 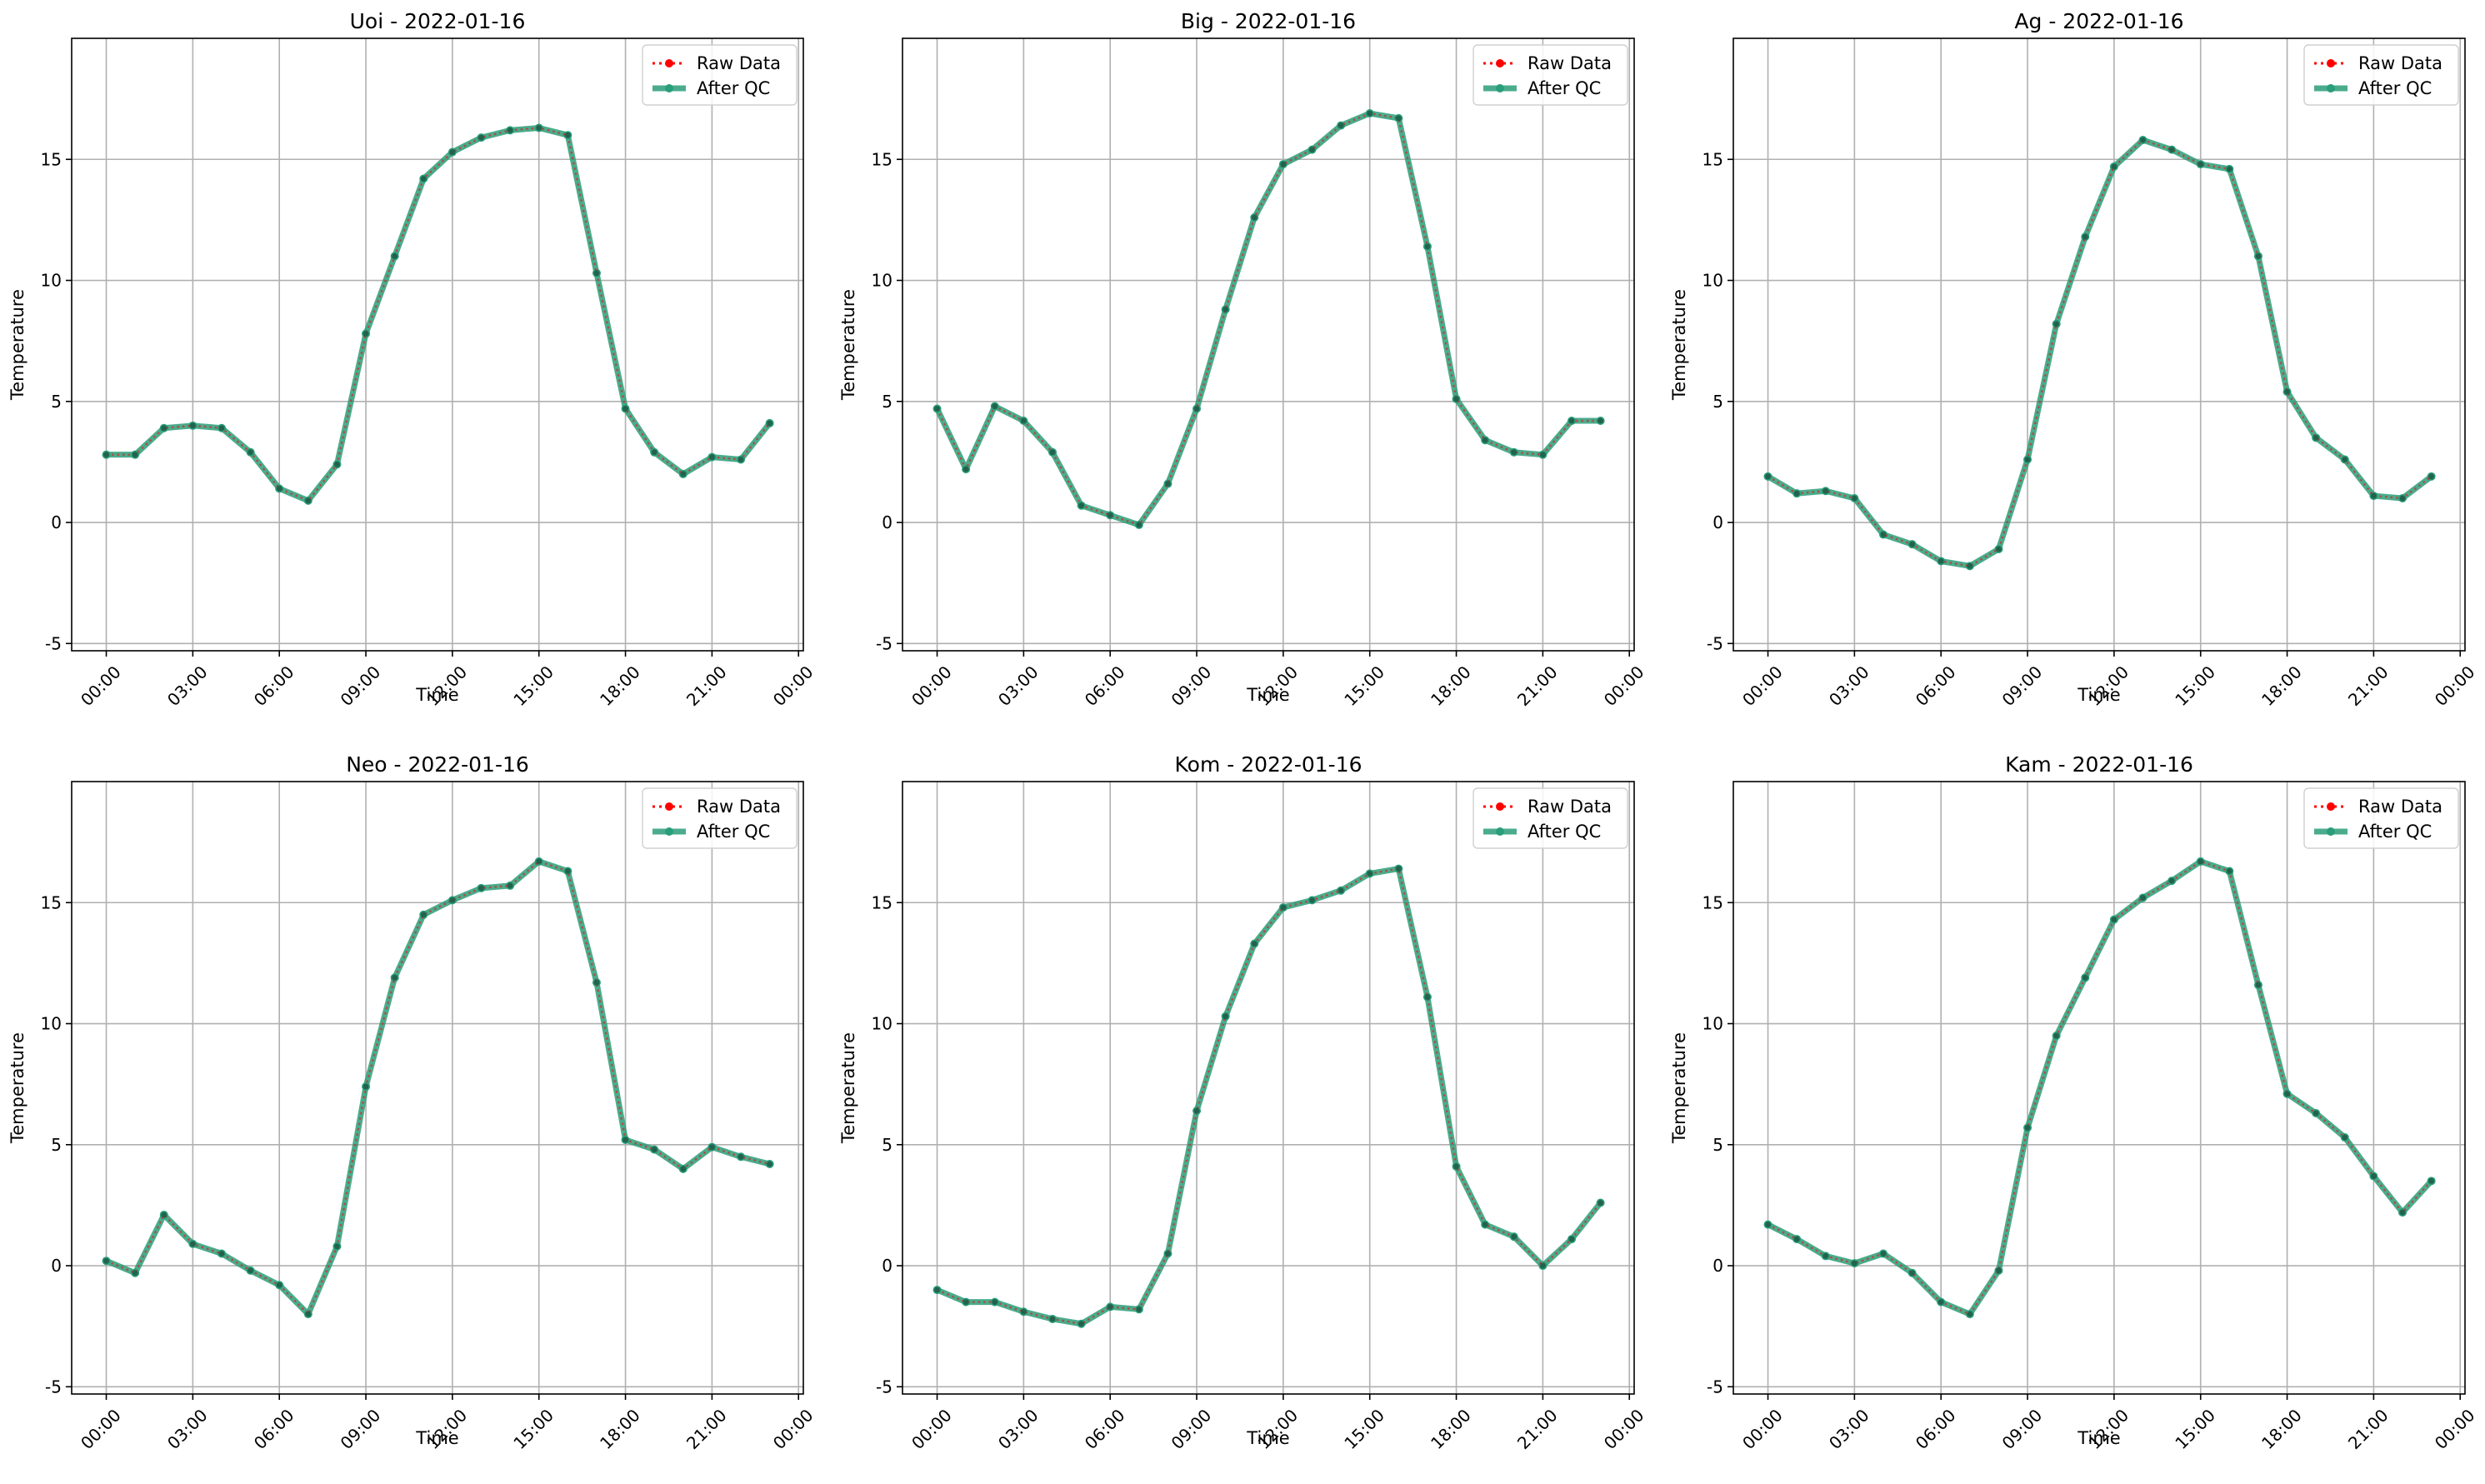 I want to click on legend: Raw Data After QC, so click(x=2381, y=75).